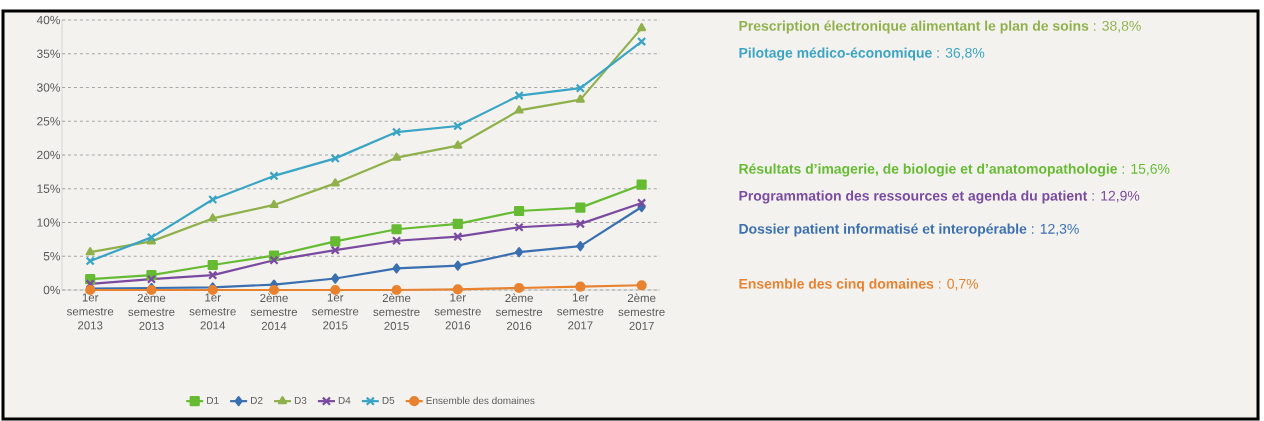 The image size is (1264, 421). Describe the element at coordinates (49, 121) in the screenshot. I see `y-tick-label: 25%` at that location.